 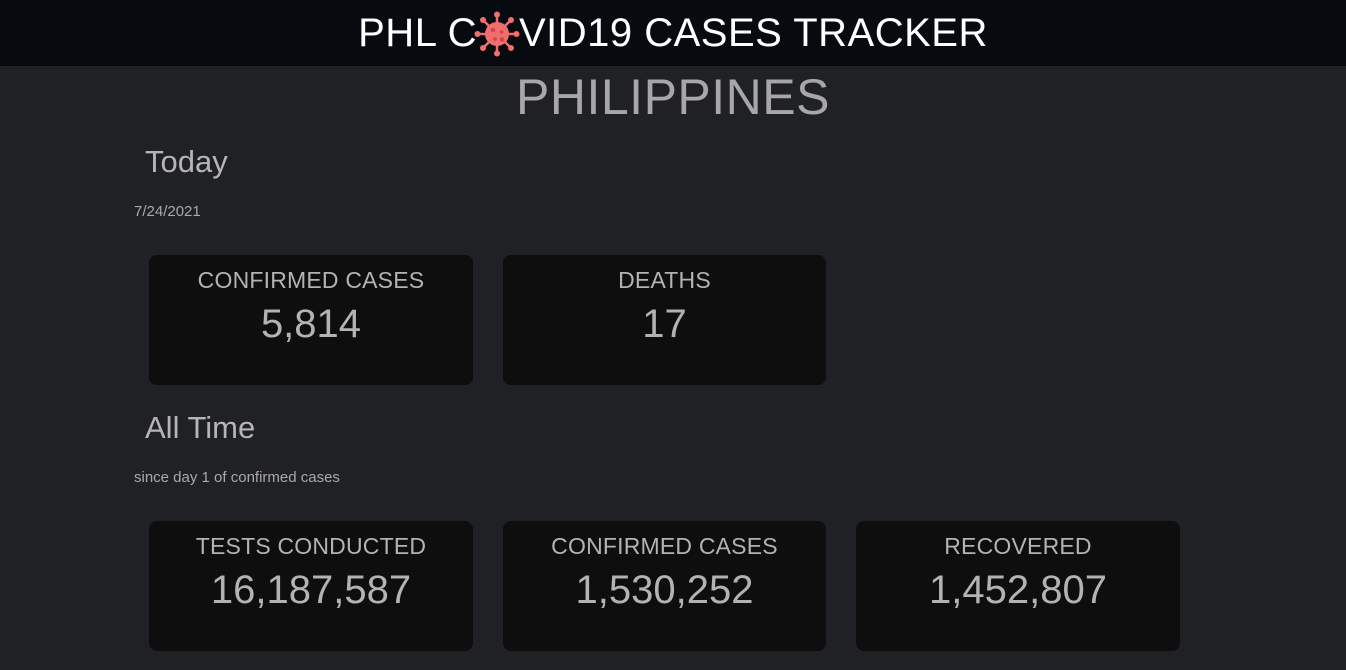 What do you see at coordinates (497, 34) in the screenshot?
I see `virus-icon` at bounding box center [497, 34].